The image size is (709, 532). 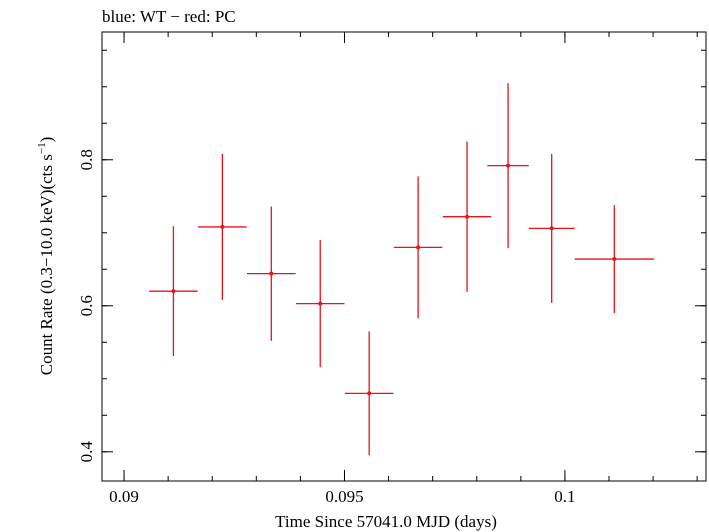 What do you see at coordinates (124, 496) in the screenshot?
I see `x-tick-label: 0.09` at bounding box center [124, 496].